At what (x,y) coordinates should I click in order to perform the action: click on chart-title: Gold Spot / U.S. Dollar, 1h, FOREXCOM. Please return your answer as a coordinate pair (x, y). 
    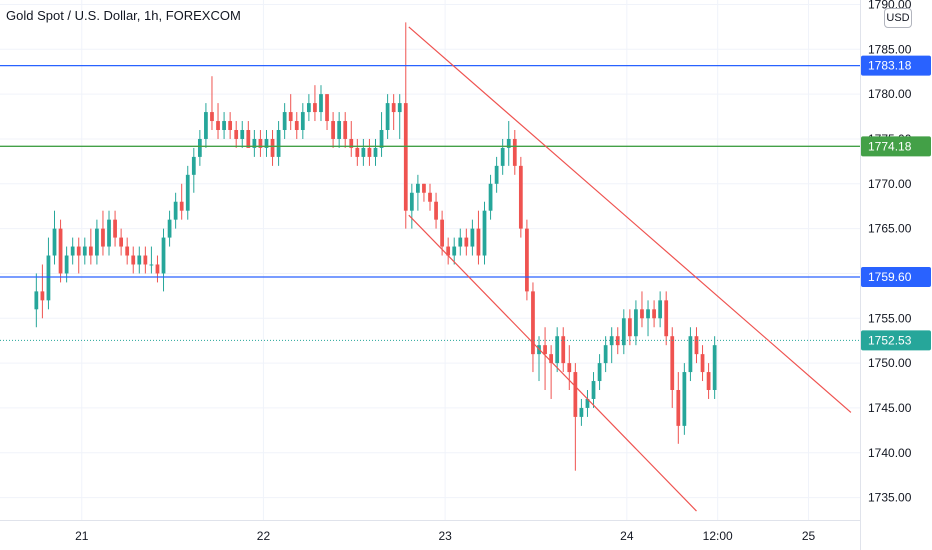
    Looking at the image, I should click on (123, 15).